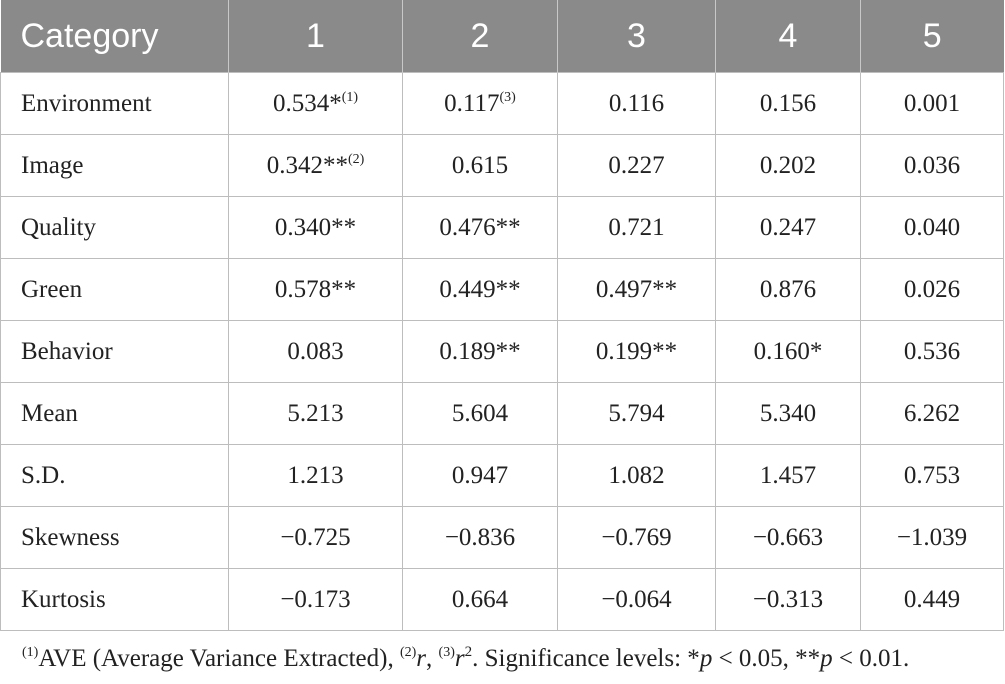 Image resolution: width=1005 pixels, height=684 pixels. I want to click on cell-value: 0.247, so click(788, 227).